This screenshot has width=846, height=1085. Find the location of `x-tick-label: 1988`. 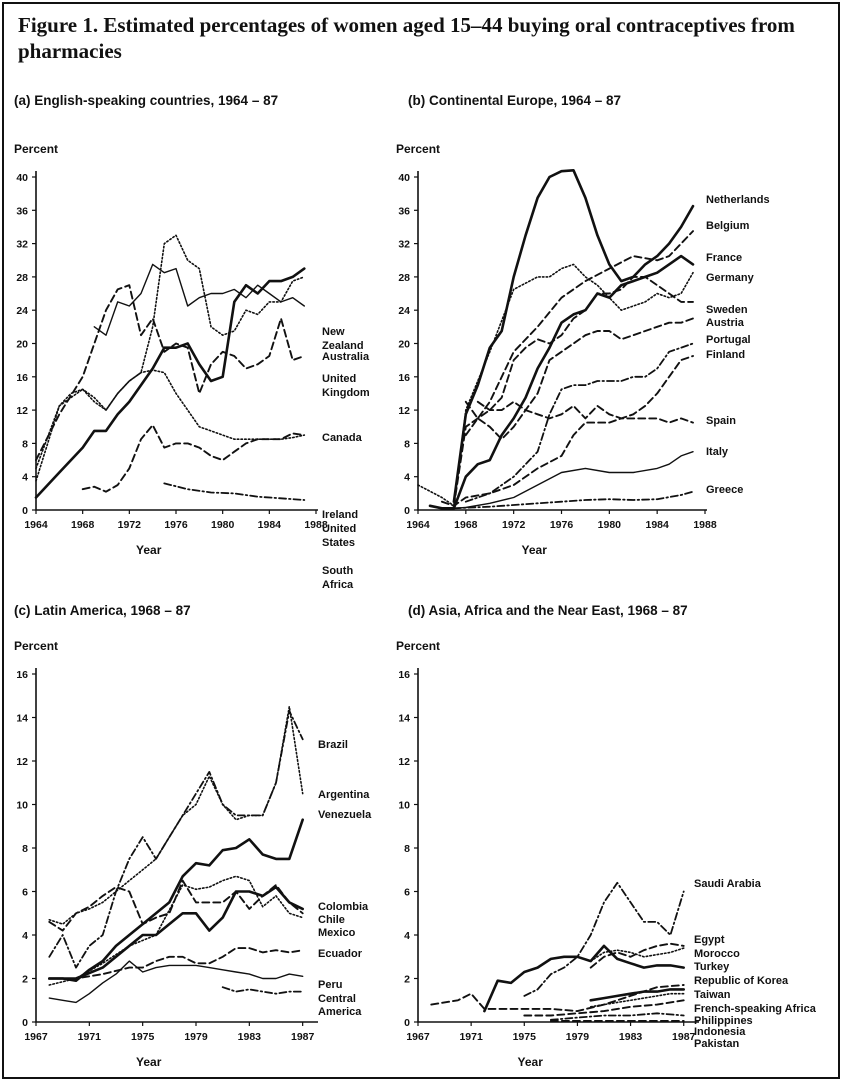

x-tick-label: 1988 is located at coordinates (705, 525).